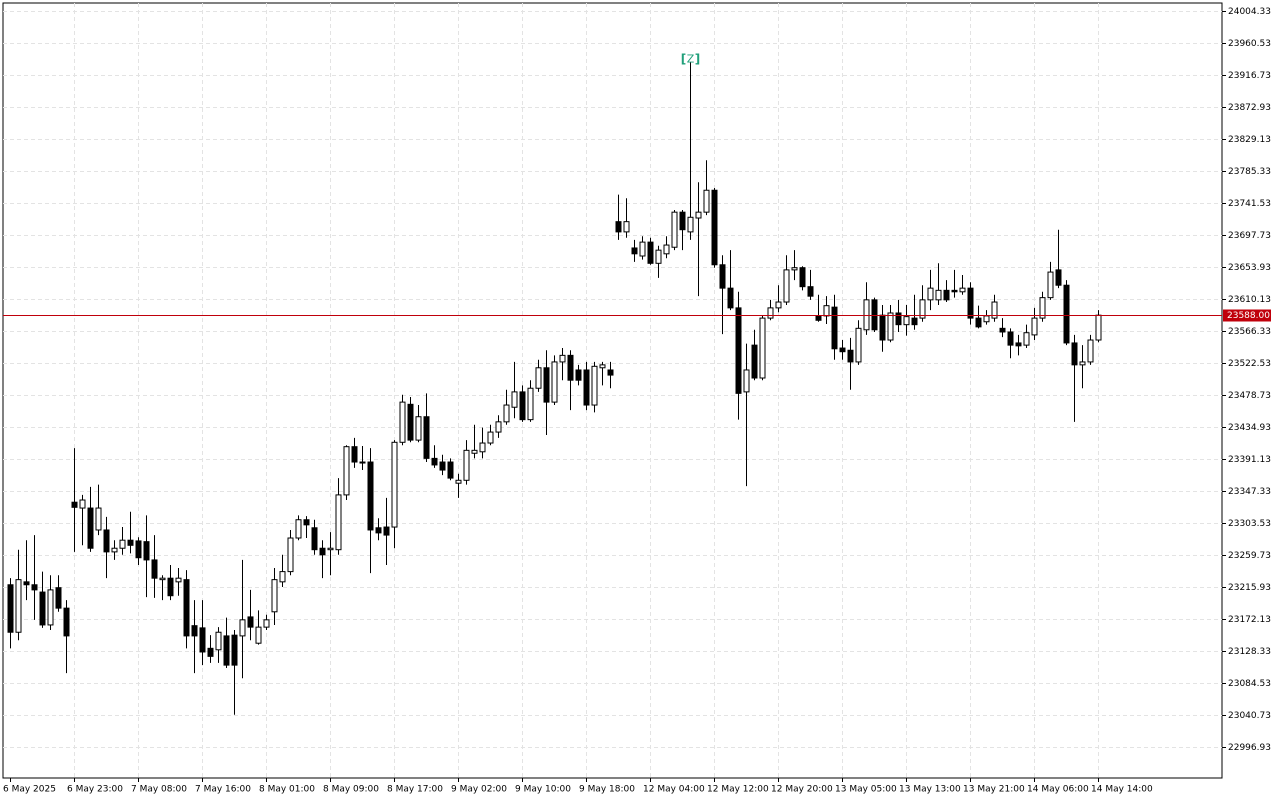  I want to click on y-tick-label: 22996.93, so click(1249, 748).